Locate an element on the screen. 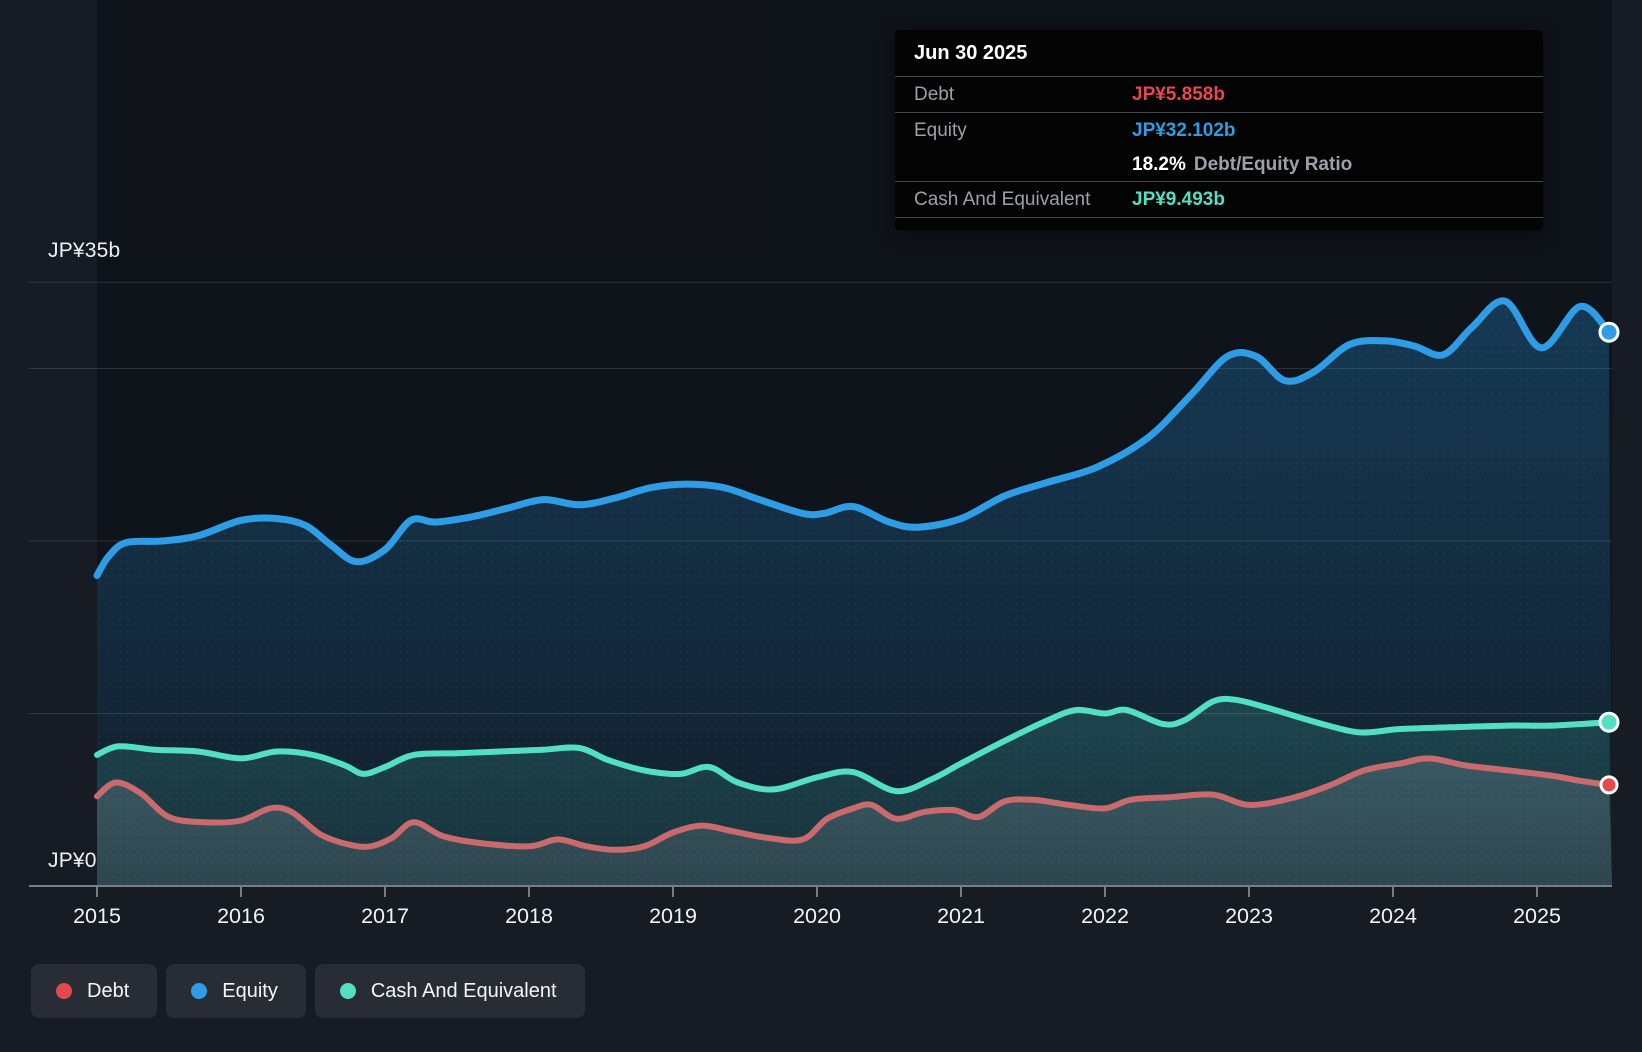 The image size is (1642, 1052). tooltip-row-ratio: 18.2% Debt/Equity Ratio is located at coordinates (1219, 164).